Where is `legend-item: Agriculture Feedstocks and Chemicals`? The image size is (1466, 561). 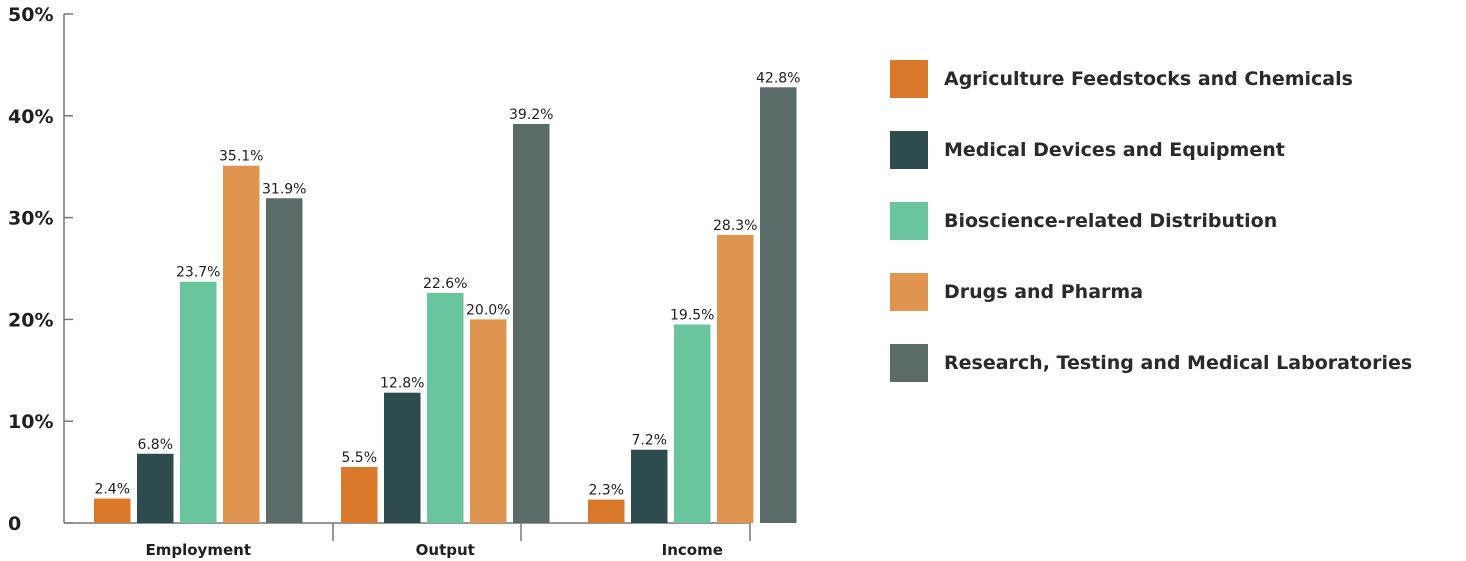
legend-item: Agriculture Feedstocks and Chemicals is located at coordinates (1175, 79).